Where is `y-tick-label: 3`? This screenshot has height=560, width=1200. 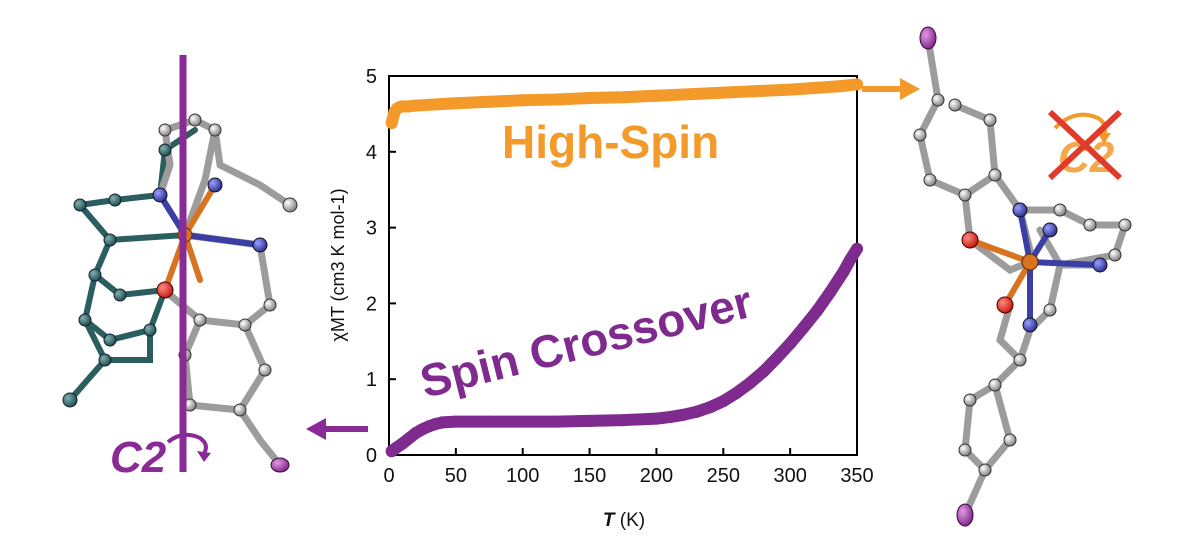 y-tick-label: 3 is located at coordinates (371, 229).